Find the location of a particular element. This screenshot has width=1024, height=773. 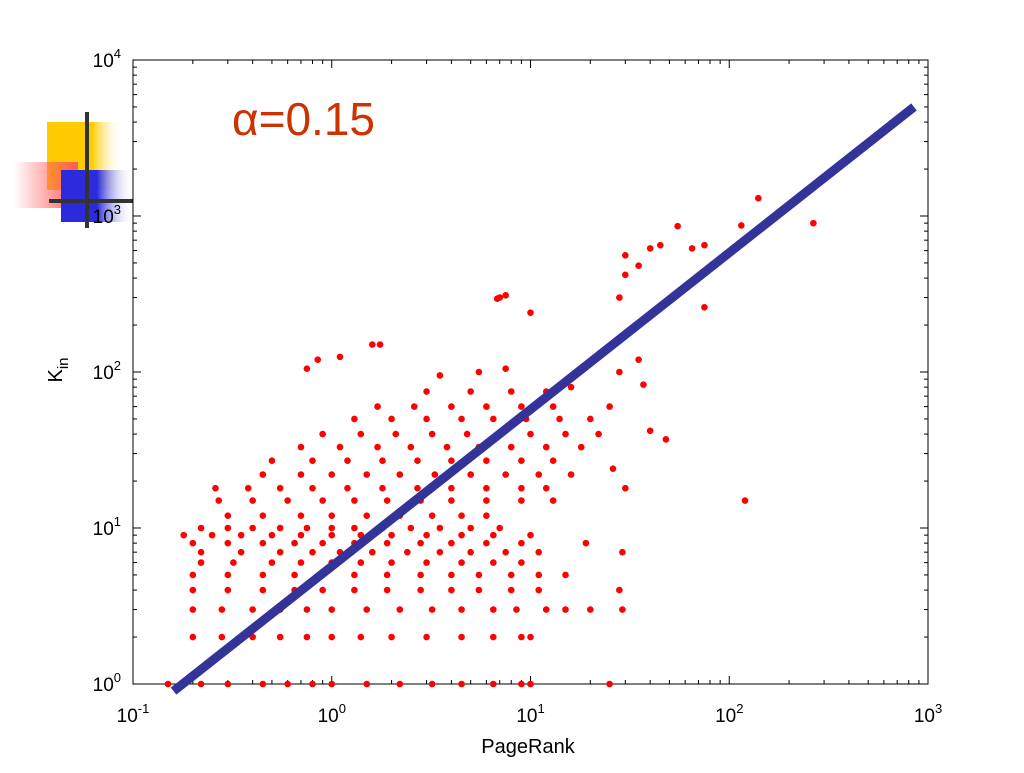

x-tick-label: 10³ is located at coordinates (928, 714).